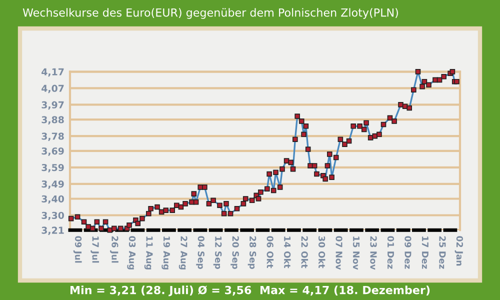 The height and width of the screenshot is (300, 500). Describe the element at coordinates (95, 249) in the screenshot. I see `x-tick-label: 17 Jul` at that location.